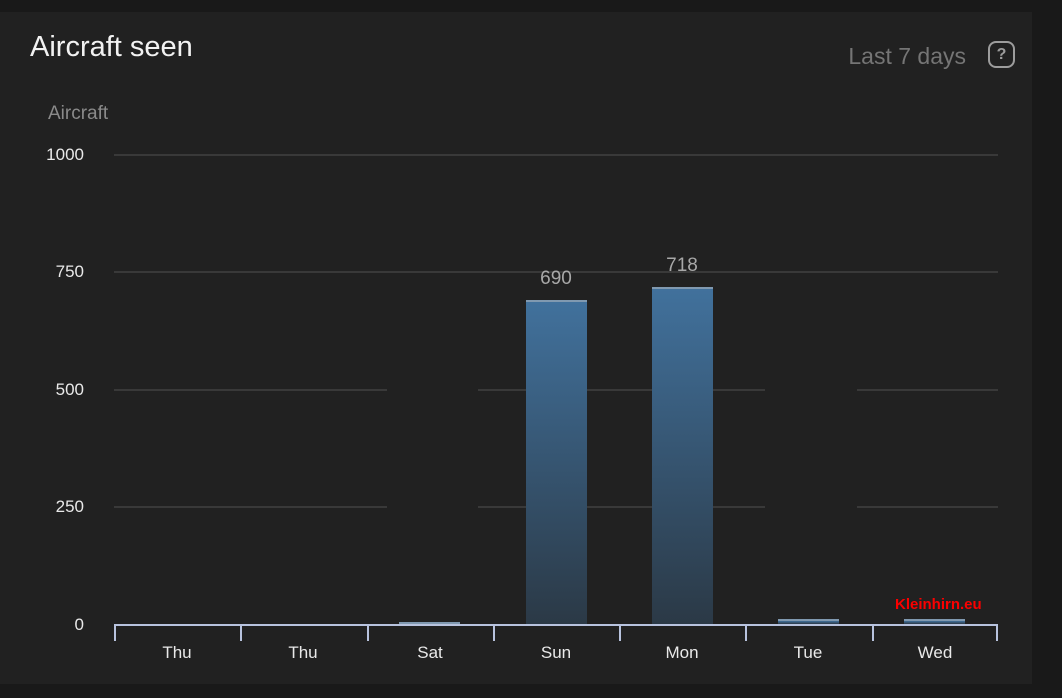  Describe the element at coordinates (556, 652) in the screenshot. I see `x-axis-label: Sun` at that location.